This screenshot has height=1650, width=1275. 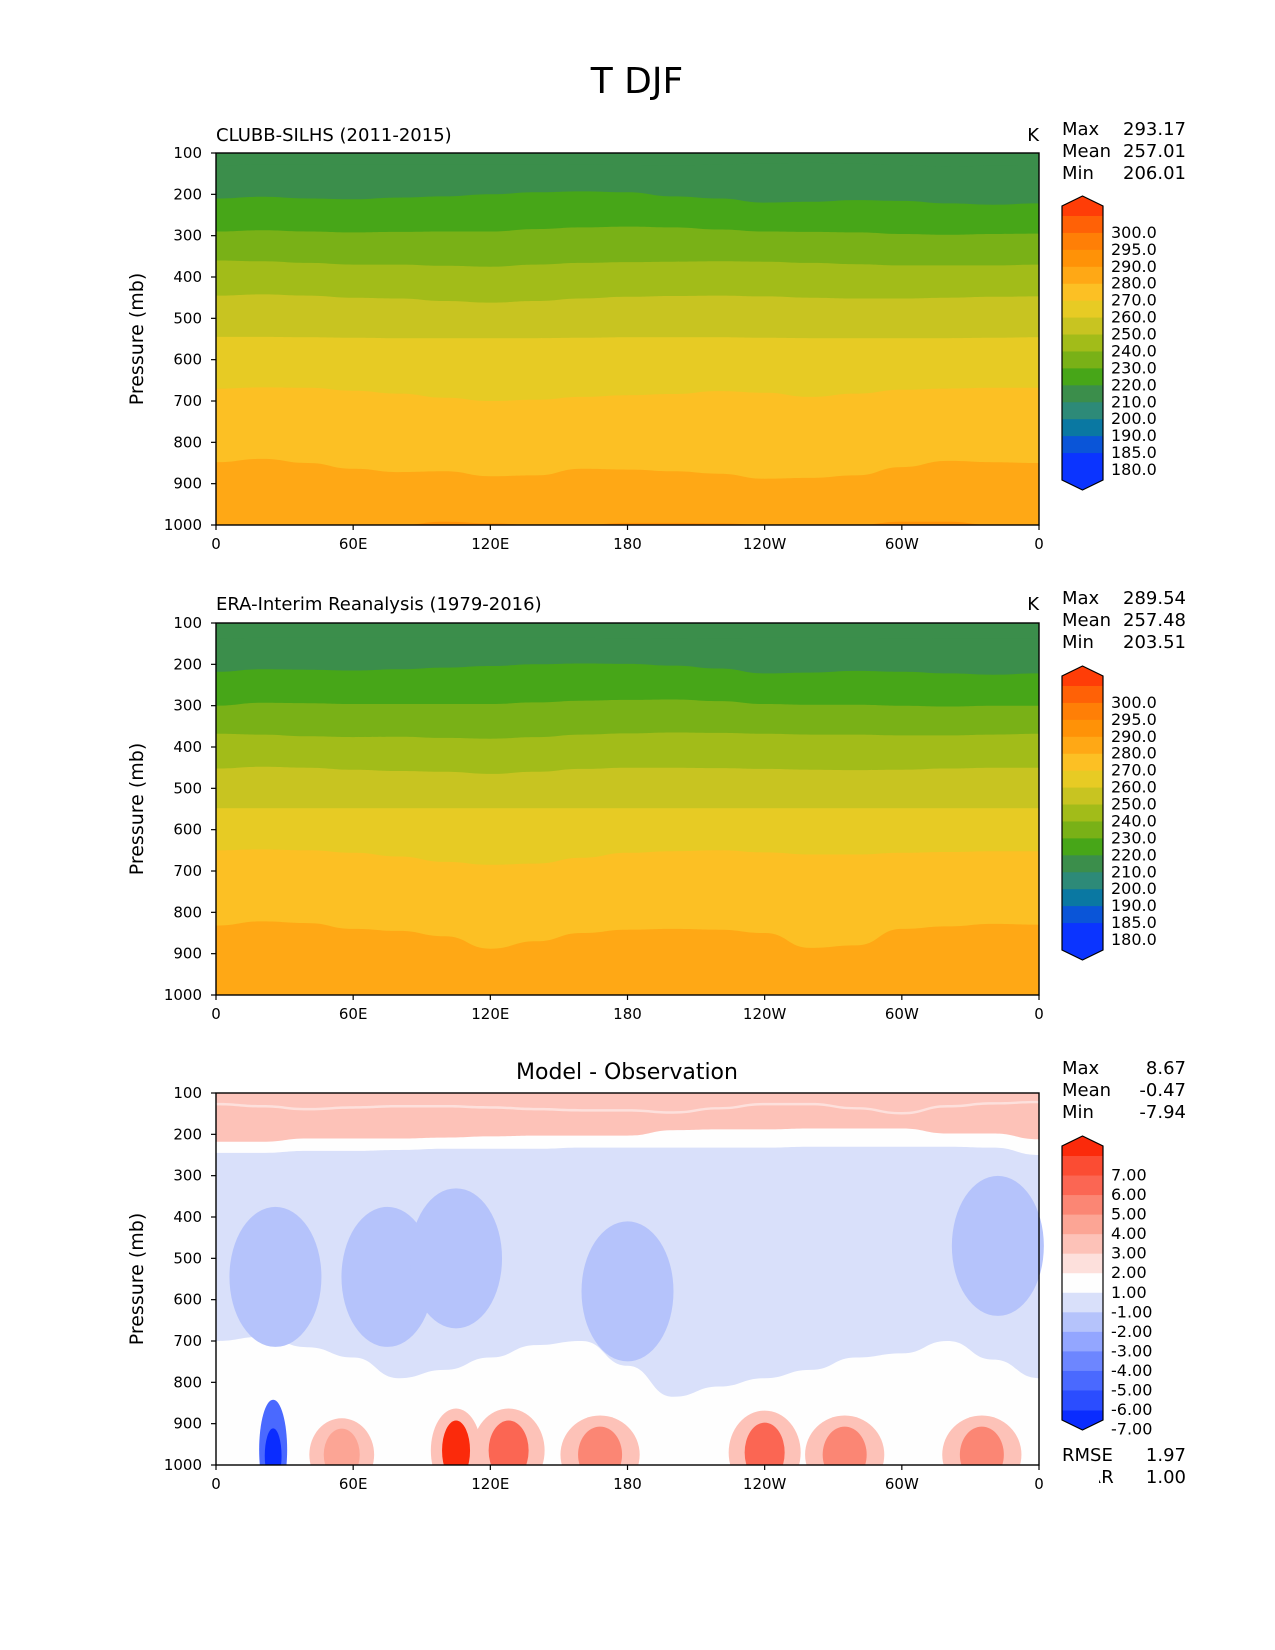 I want to click on colorbar-label: -3.00, so click(x=1131, y=1350).